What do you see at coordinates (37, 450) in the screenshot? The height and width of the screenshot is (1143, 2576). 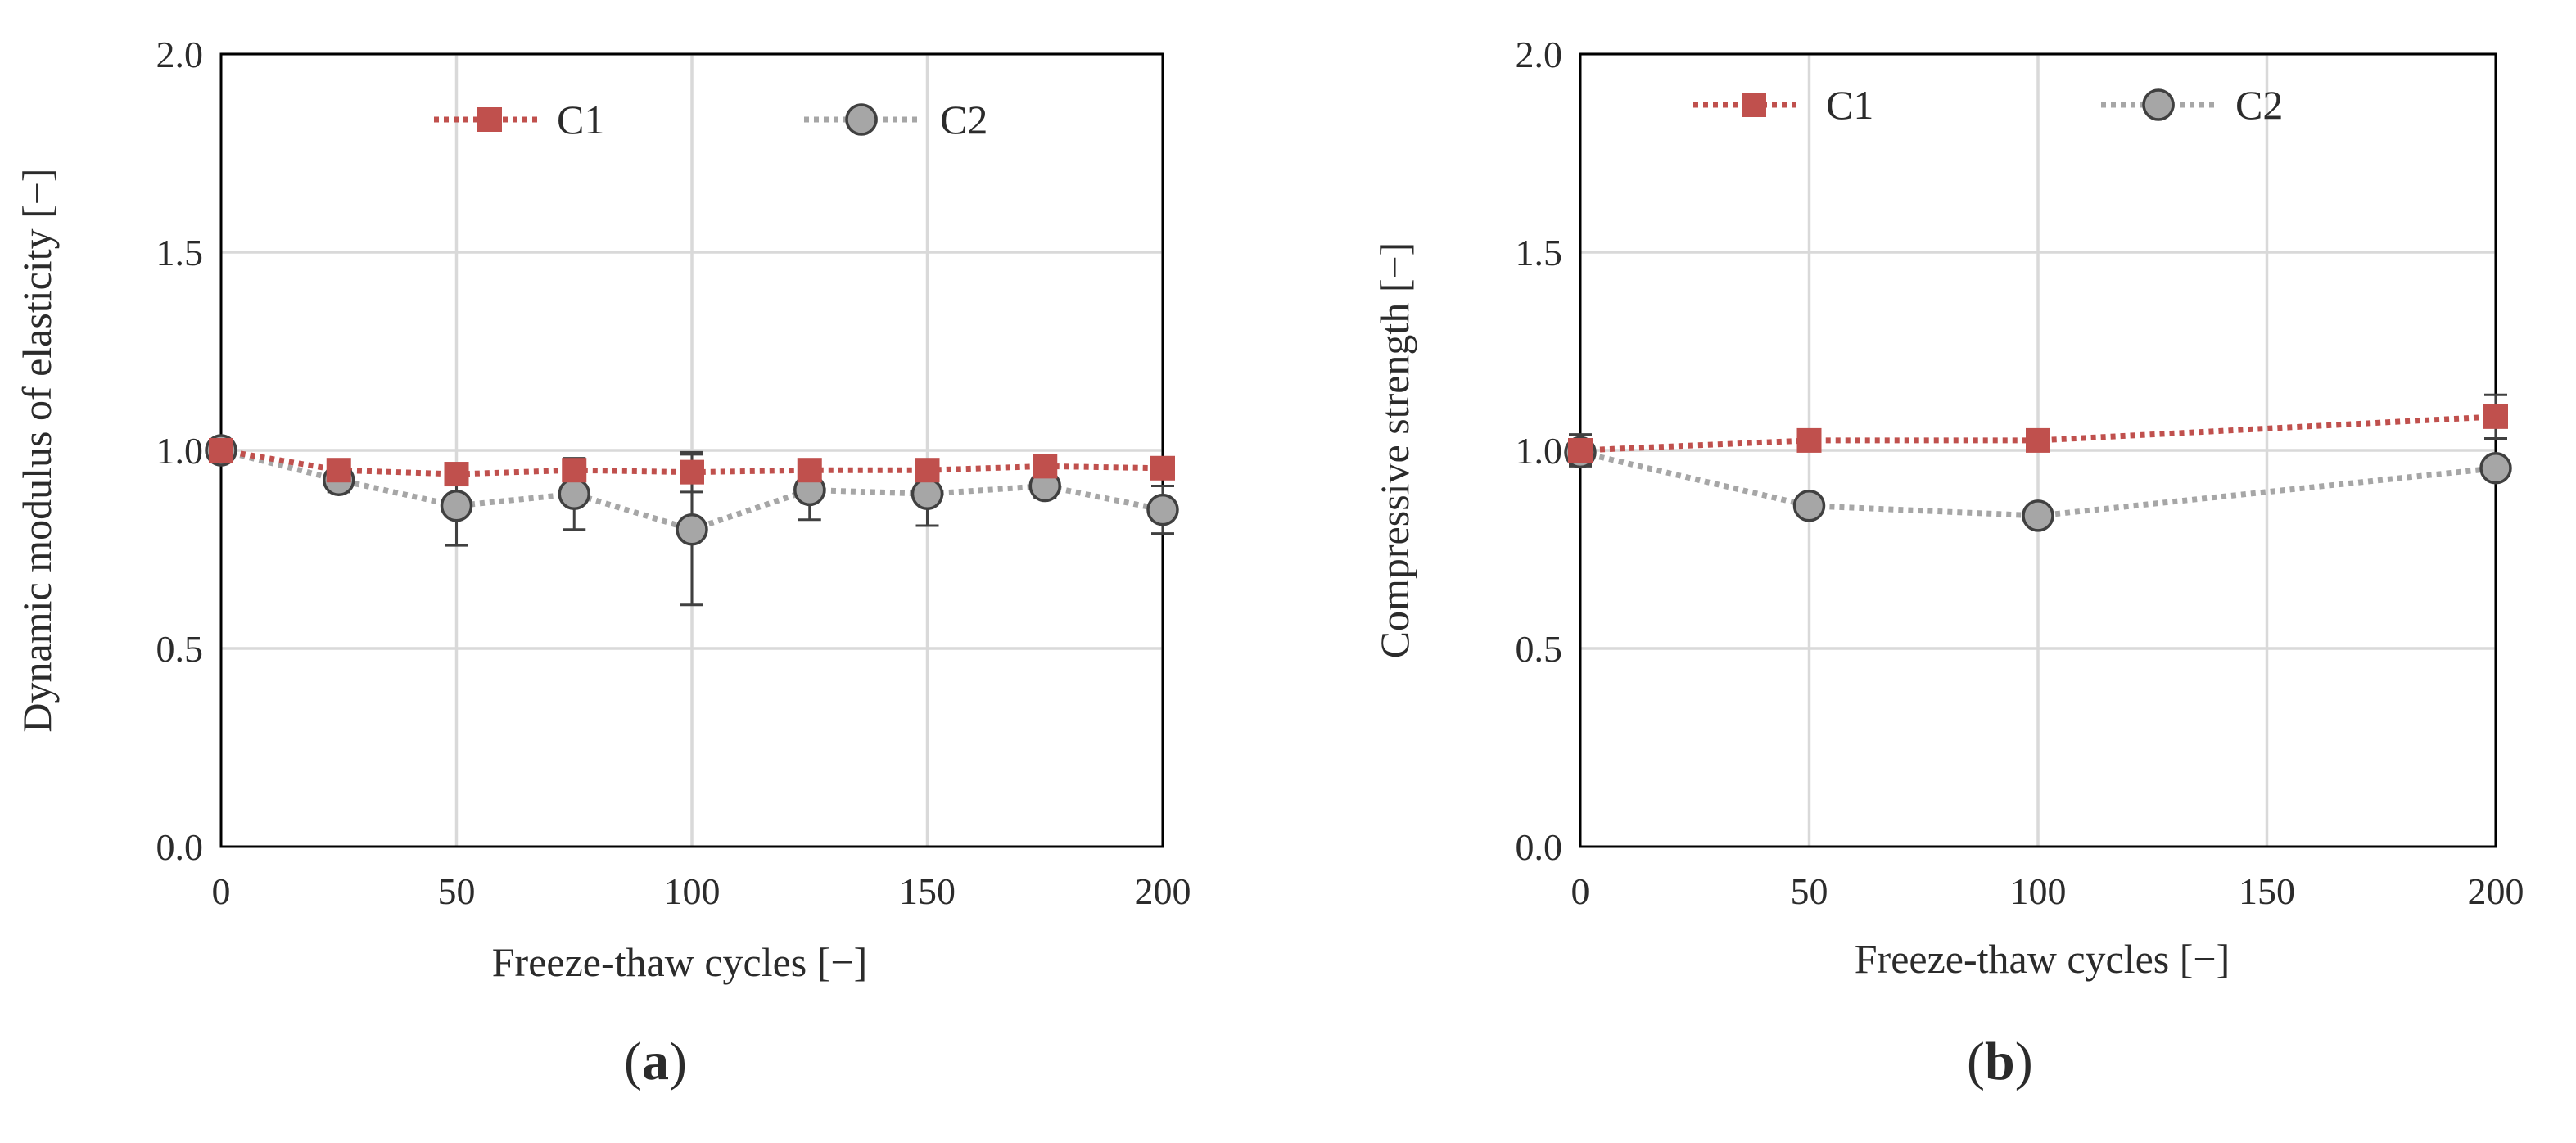 I see `y-axis-title: Dynamic modulus of elasticity [−]` at bounding box center [37, 450].